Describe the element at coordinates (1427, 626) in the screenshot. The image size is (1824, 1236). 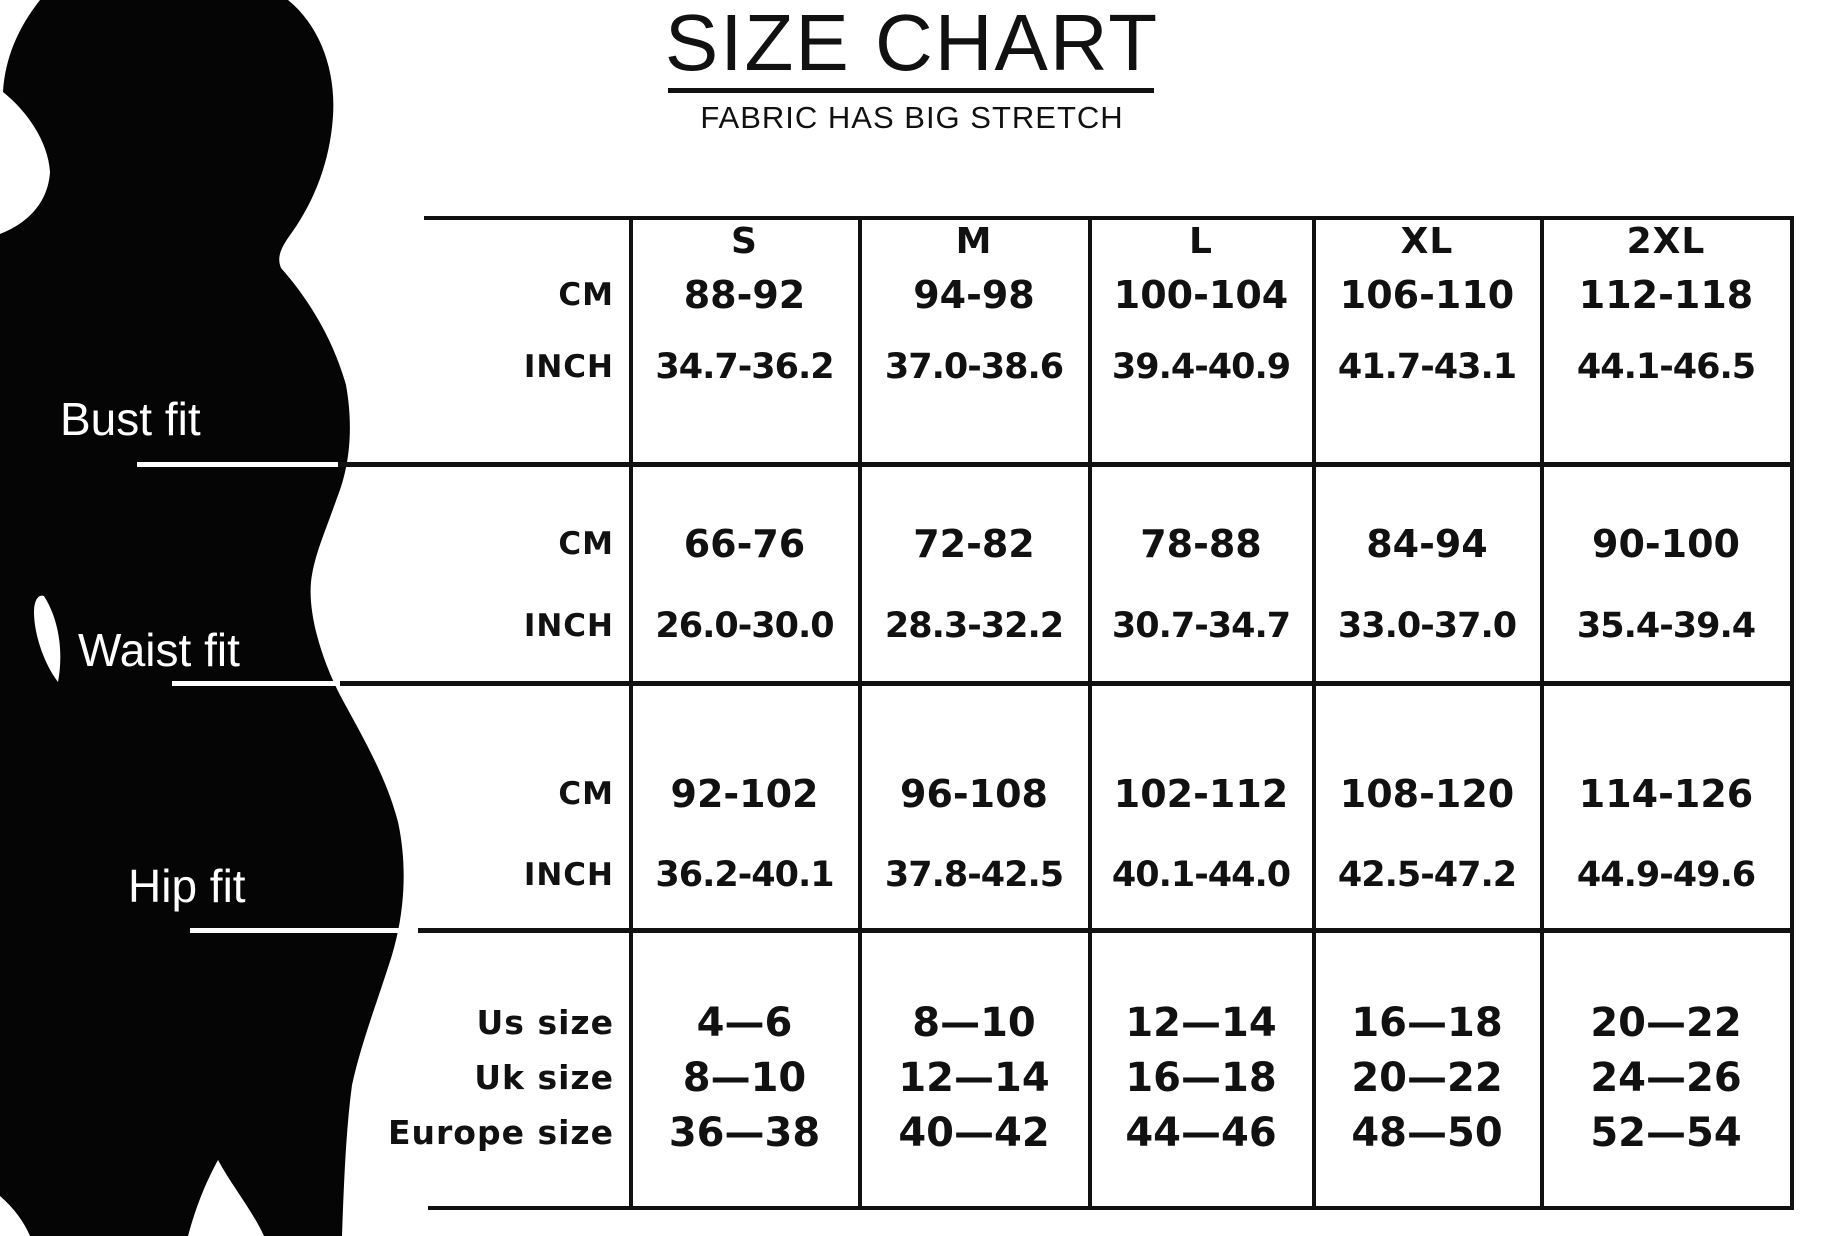
I see `table-cell: 33.0-37.0` at that location.